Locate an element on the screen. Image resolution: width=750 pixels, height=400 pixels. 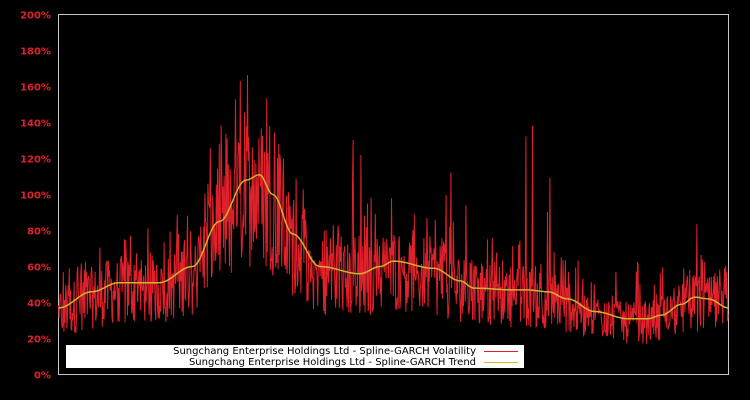
y-tick-label: 120% is located at coordinates (35, 160).